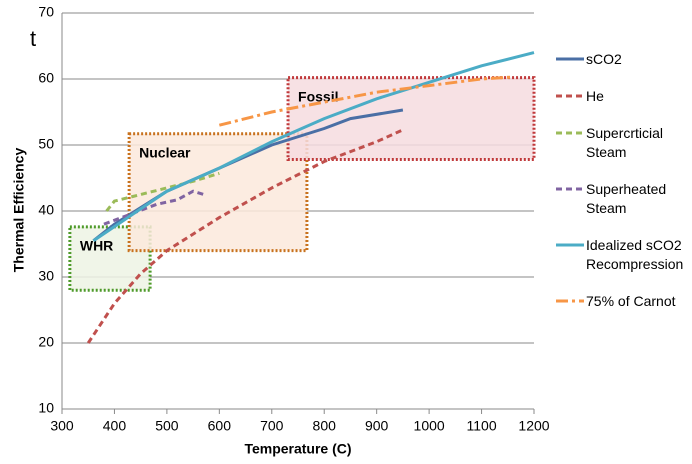 This screenshot has width=692, height=464. I want to click on y-tick-label: 60, so click(46, 78).